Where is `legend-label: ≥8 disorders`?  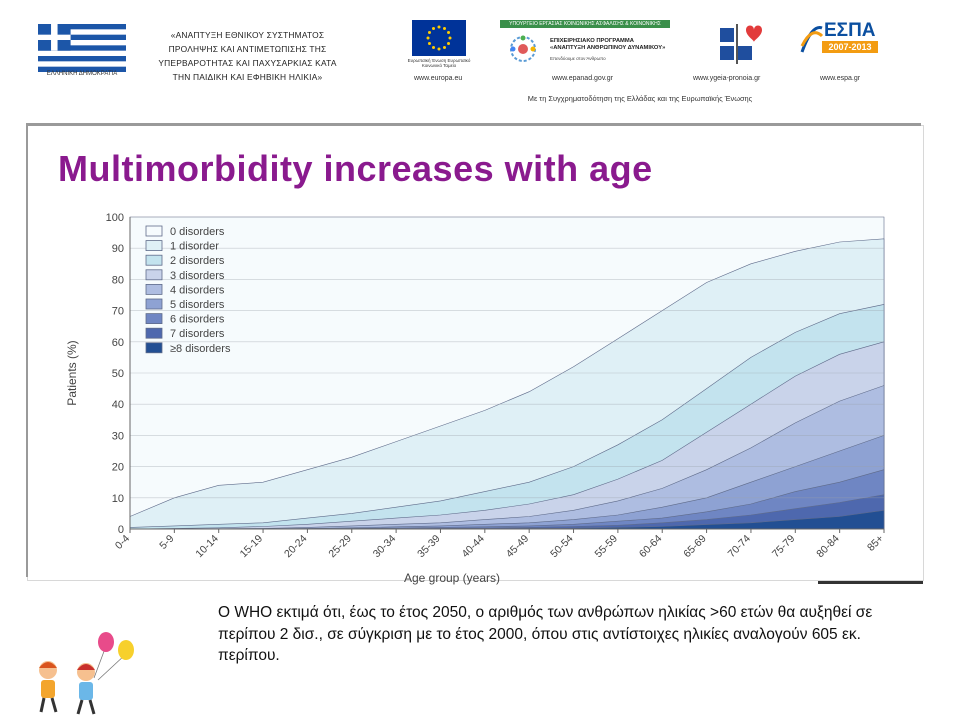
legend-label: ≥8 disorders is located at coordinates (200, 349).